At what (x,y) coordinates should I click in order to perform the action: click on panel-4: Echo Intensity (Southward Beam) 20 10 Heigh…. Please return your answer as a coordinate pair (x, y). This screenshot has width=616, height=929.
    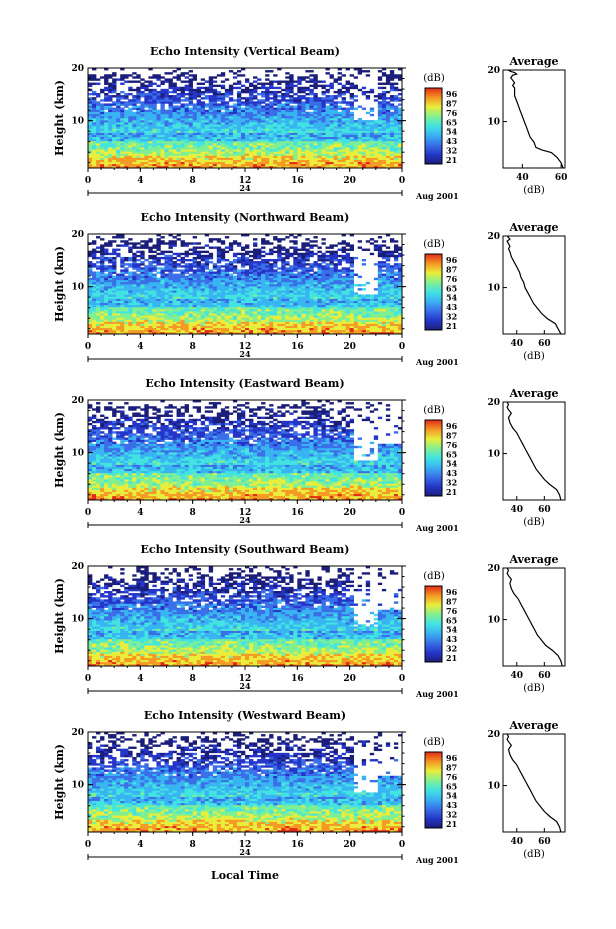
    Looking at the image, I should click on (309, 621).